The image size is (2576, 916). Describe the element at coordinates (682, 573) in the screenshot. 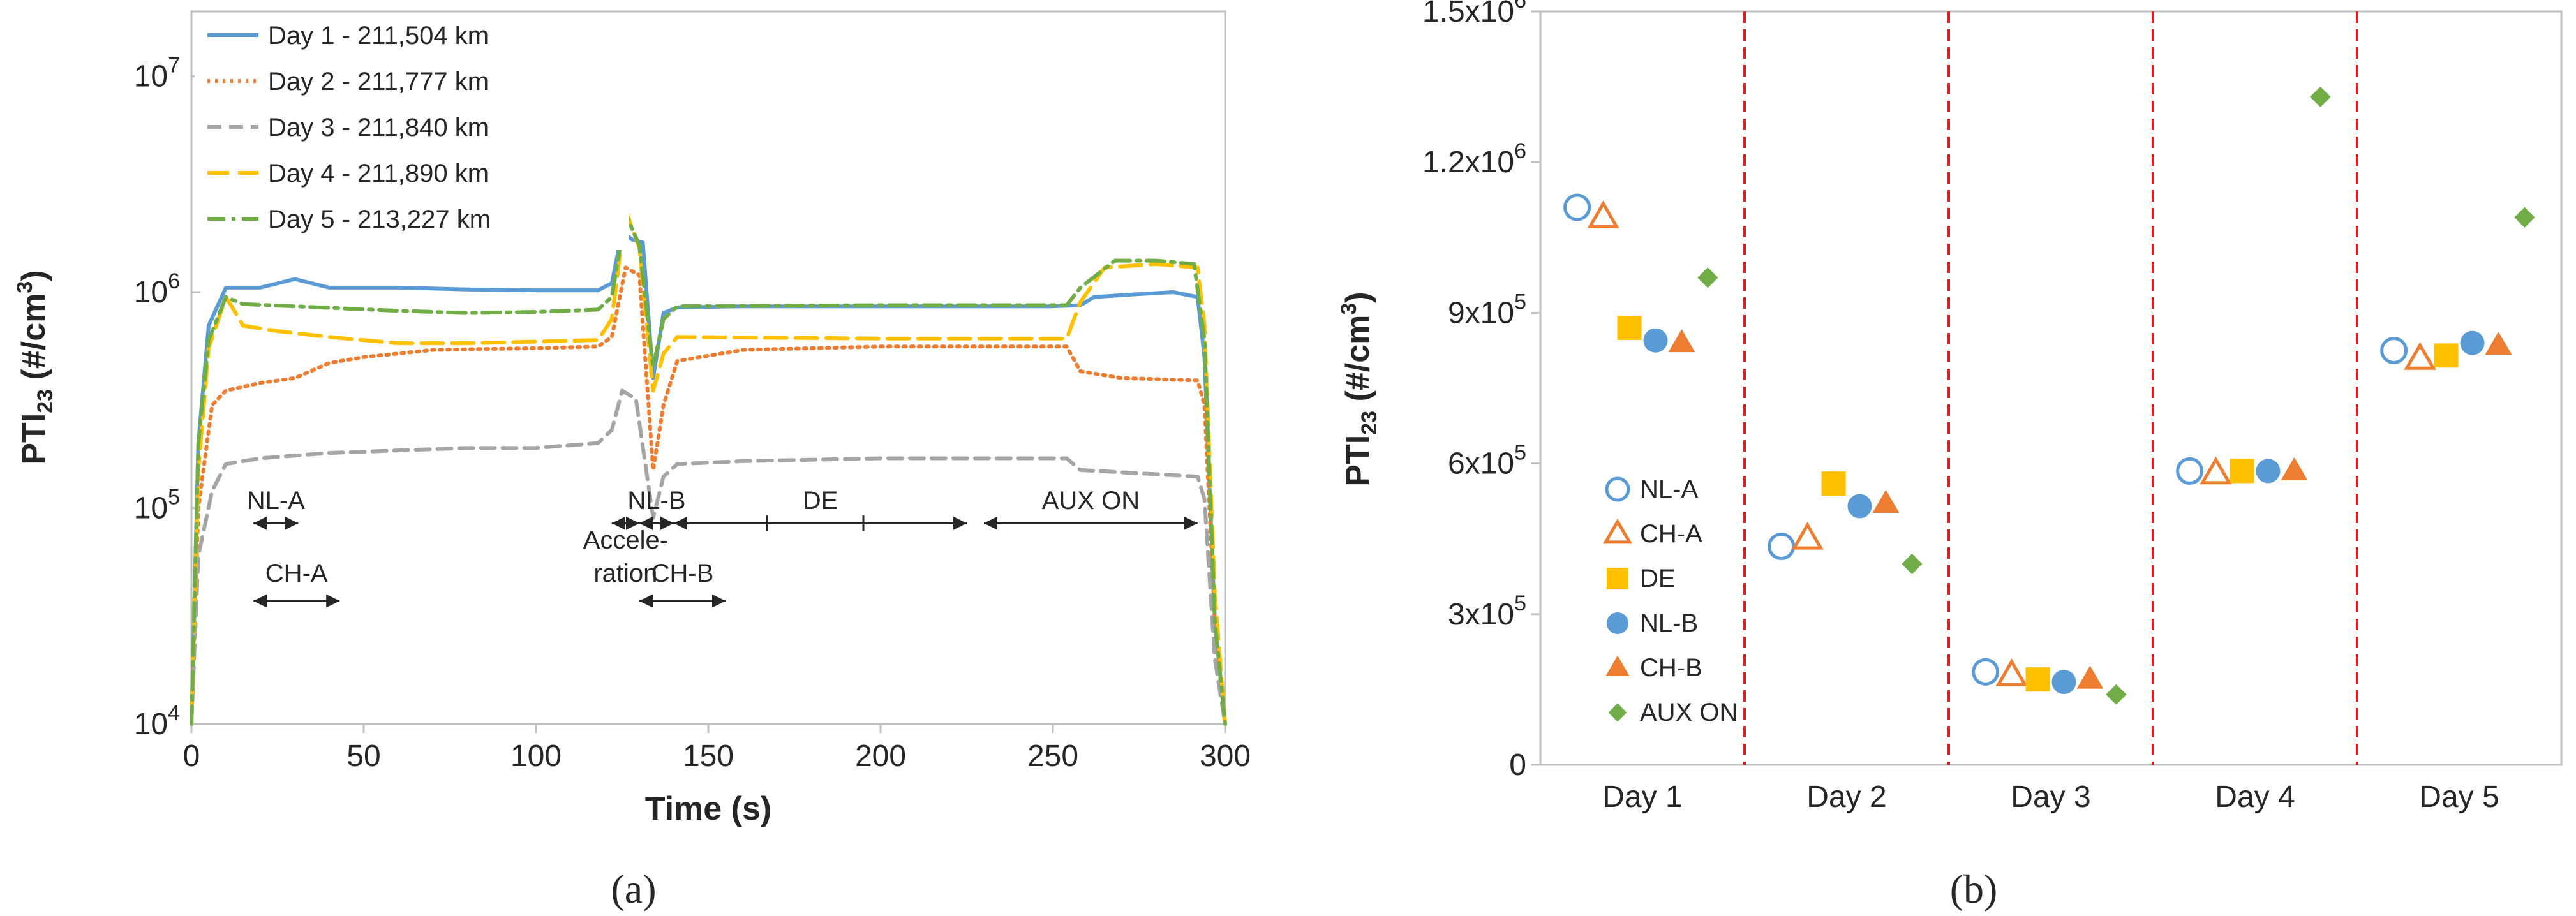

I see `panel-a-annotation-label: CH-B` at that location.